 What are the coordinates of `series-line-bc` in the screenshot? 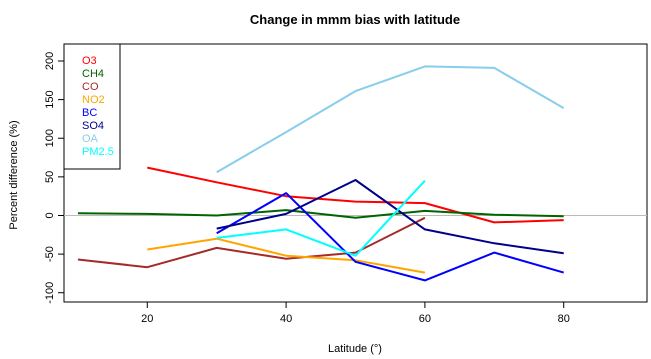 It's located at (390, 237).